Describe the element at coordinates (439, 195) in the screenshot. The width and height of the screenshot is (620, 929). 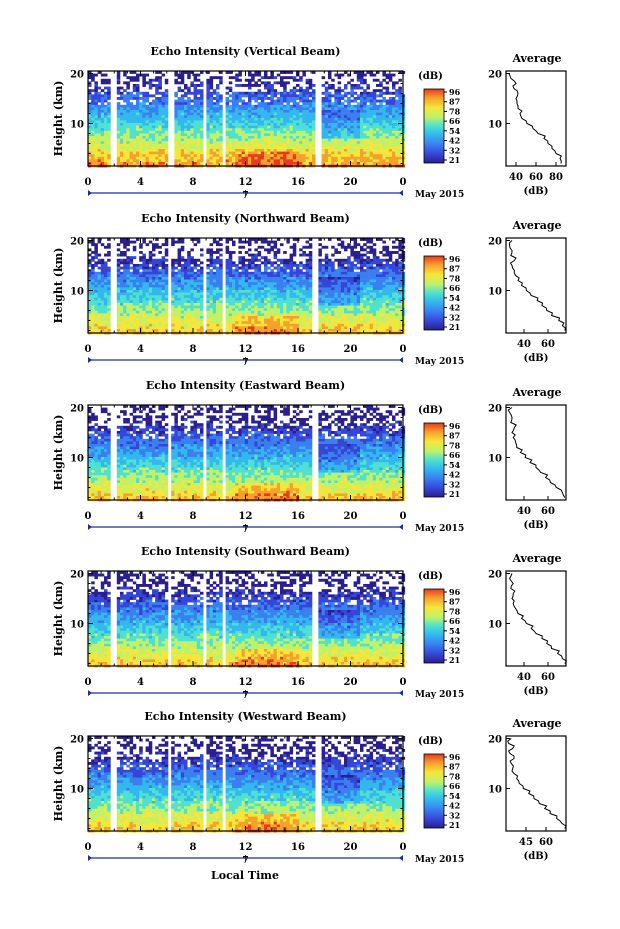
I see `date-label: May 2015` at that location.